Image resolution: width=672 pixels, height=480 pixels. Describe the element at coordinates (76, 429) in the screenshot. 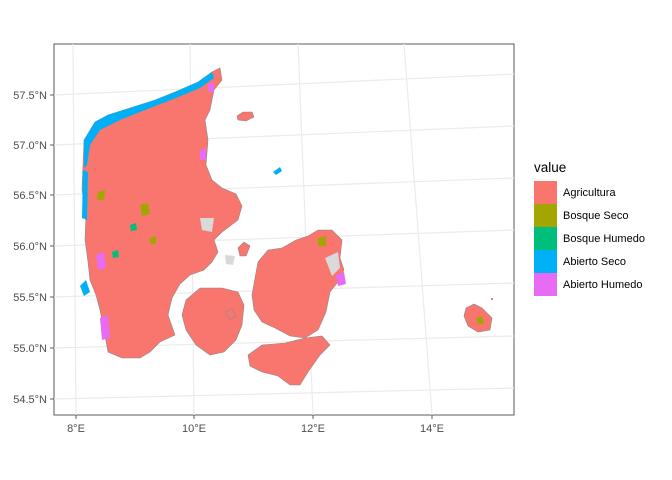

I see `x-tick-label: 8°E` at that location.